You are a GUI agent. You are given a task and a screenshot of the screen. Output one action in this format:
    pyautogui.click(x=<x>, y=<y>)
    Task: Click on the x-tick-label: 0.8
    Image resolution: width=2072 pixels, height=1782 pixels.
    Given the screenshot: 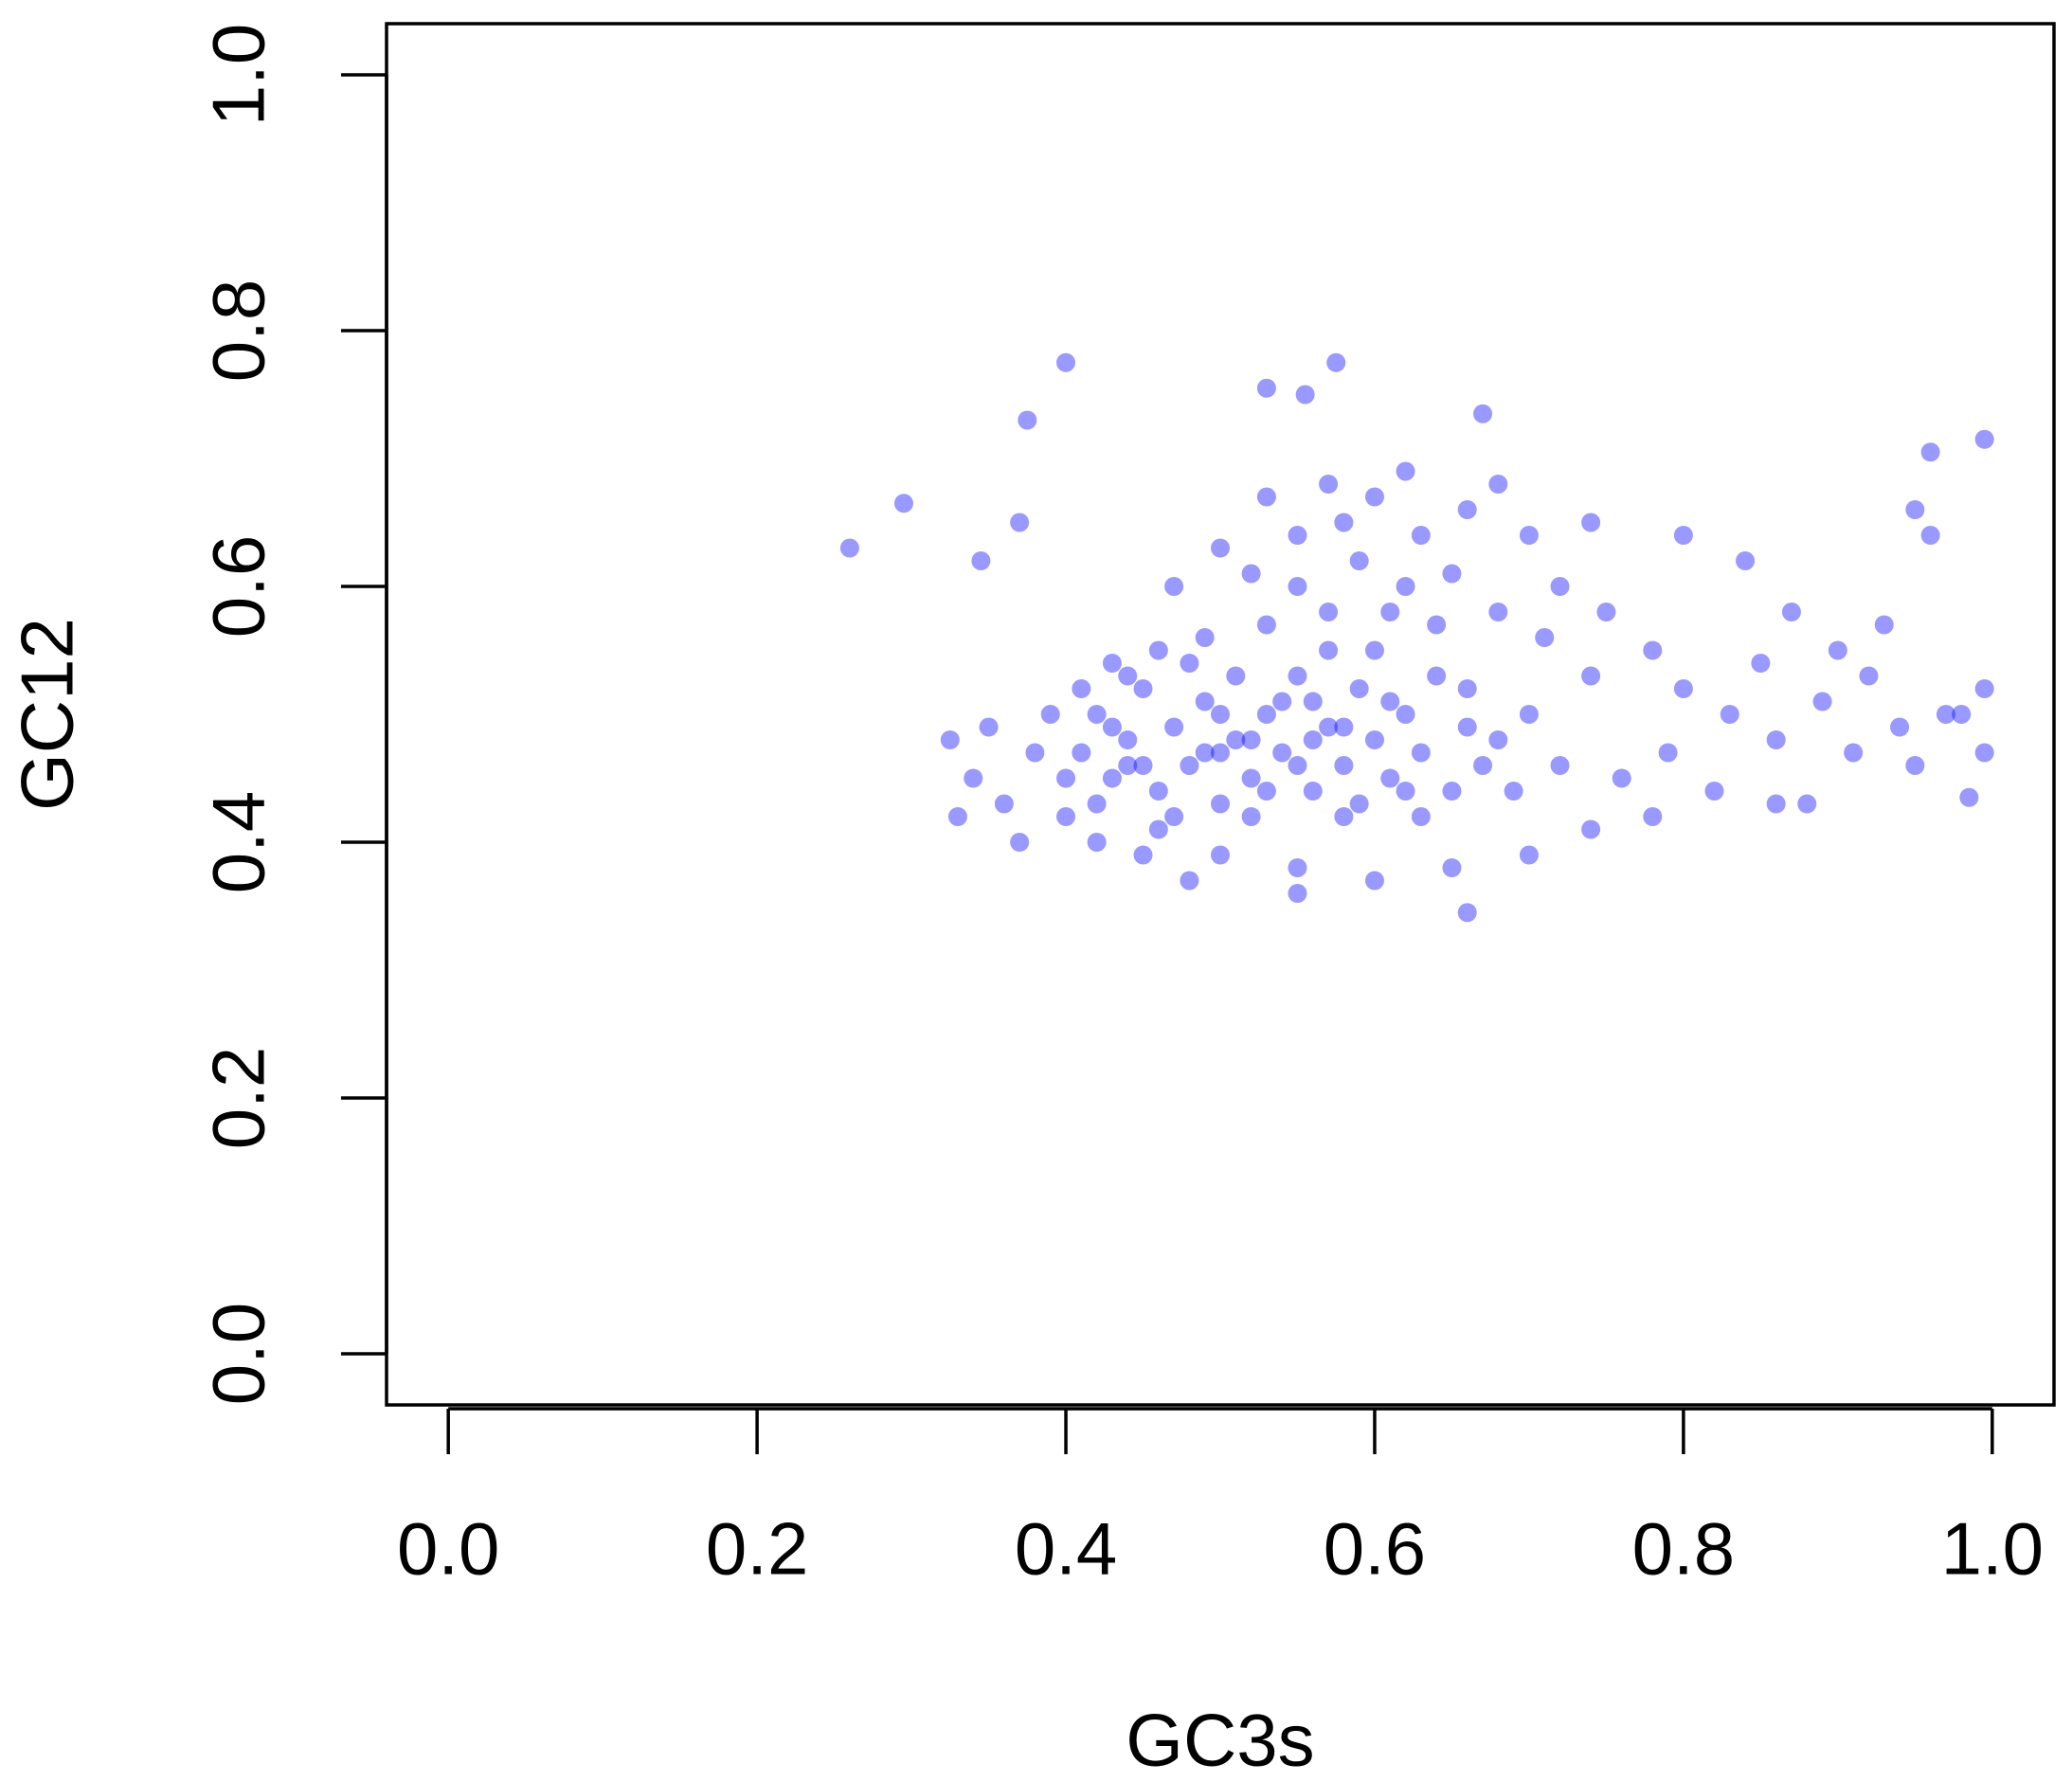 What is the action you would take?
    pyautogui.click(x=1683, y=1549)
    